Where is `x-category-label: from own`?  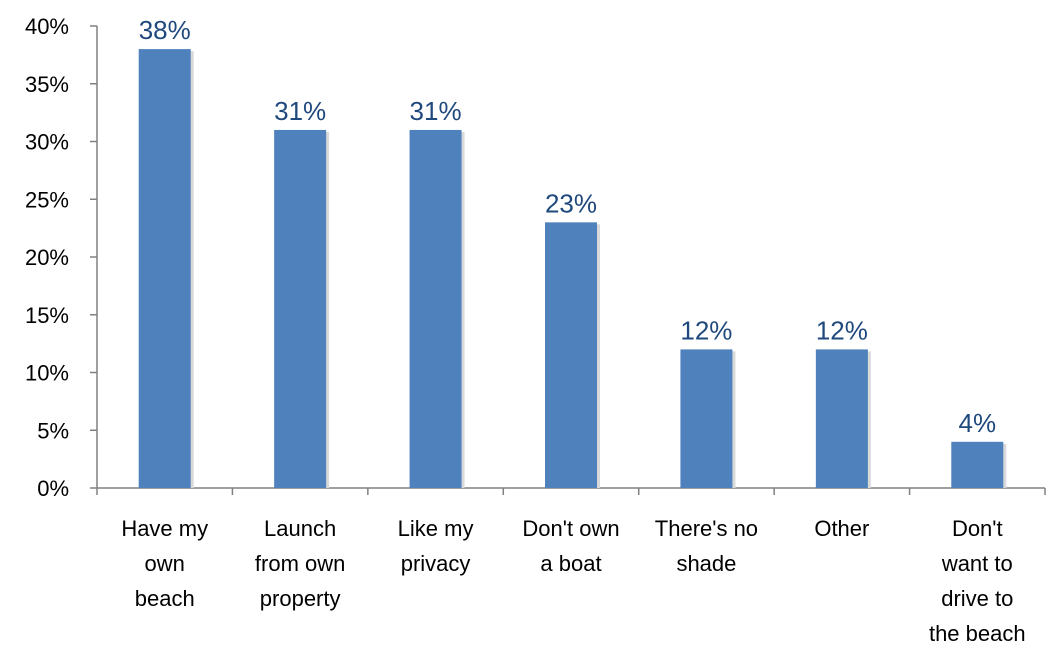
x-category-label: from own is located at coordinates (300, 563).